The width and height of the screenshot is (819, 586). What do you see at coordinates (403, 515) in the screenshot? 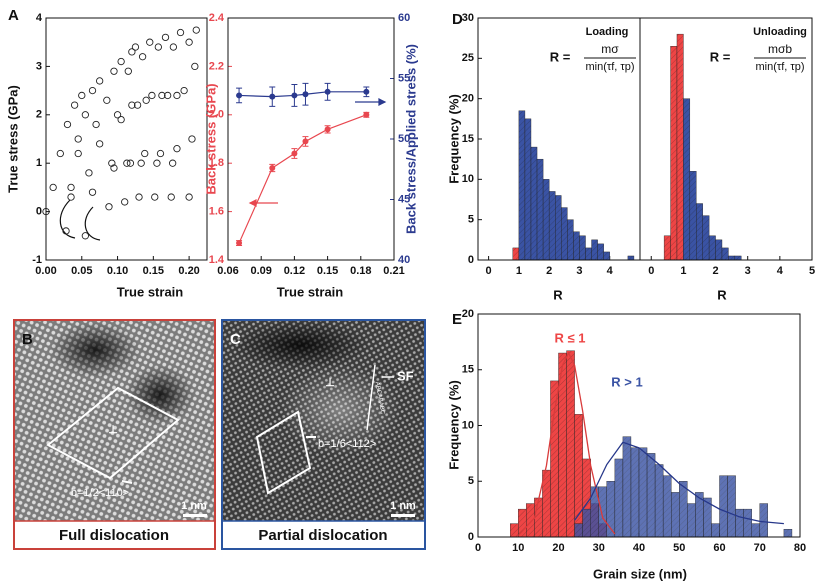
I see `scale-bar` at bounding box center [403, 515].